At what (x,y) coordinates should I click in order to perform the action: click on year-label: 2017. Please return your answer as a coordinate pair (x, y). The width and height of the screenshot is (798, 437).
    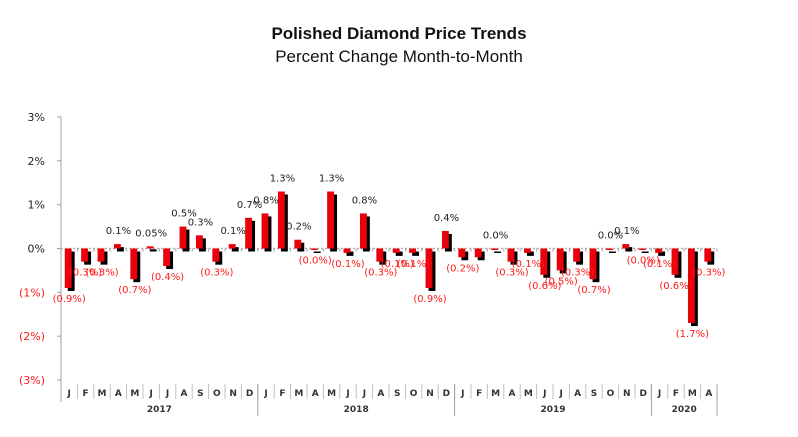
    Looking at the image, I should click on (159, 410).